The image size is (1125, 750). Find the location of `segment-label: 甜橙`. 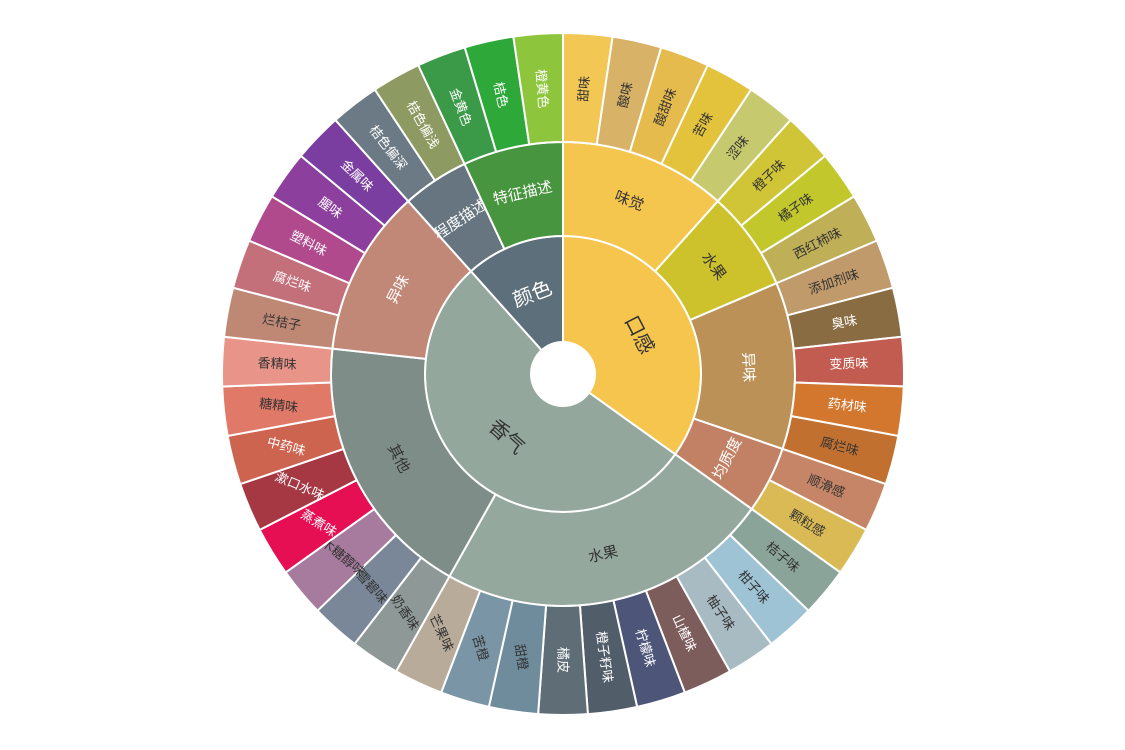

segment-label: 甜橙 is located at coordinates (521, 657).